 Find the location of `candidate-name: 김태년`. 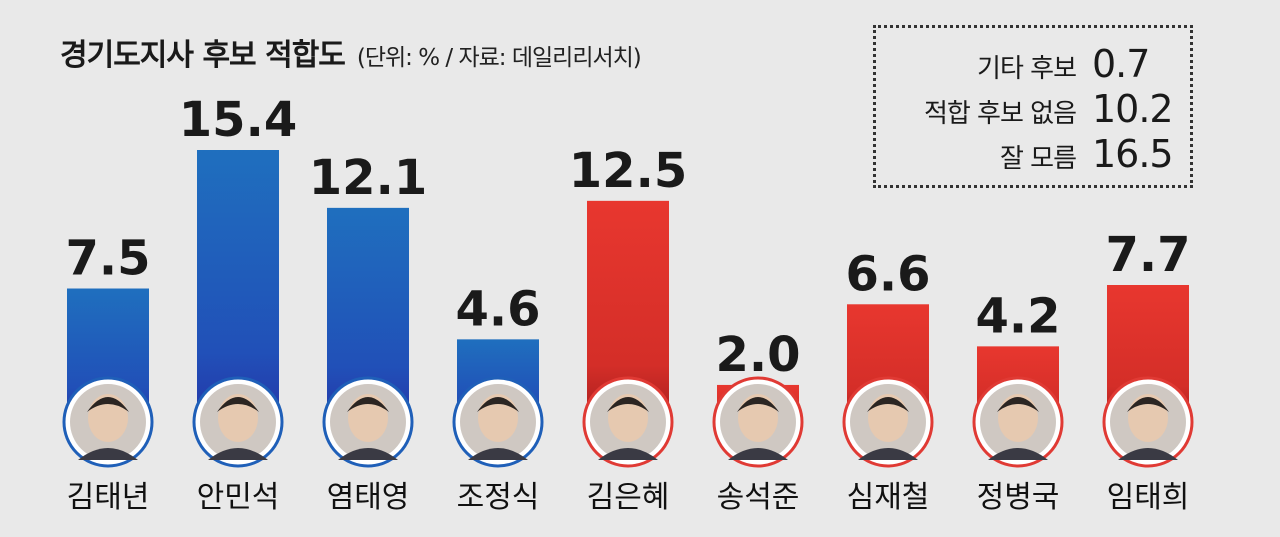

candidate-name: 김태년 is located at coordinates (108, 497).